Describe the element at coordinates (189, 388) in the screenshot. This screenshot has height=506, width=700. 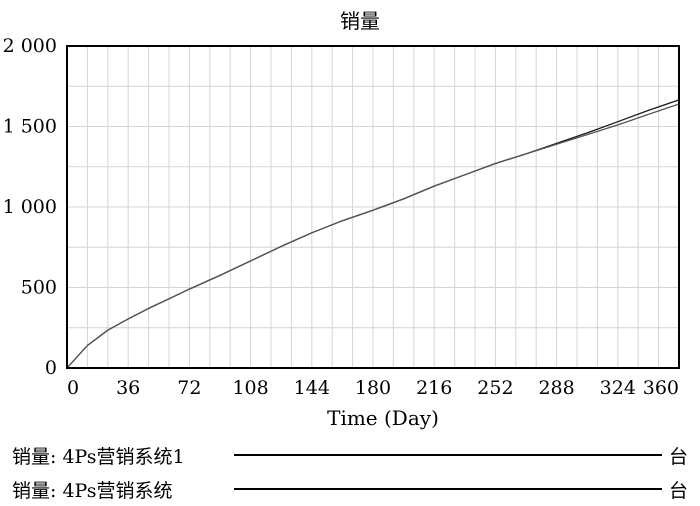
I see `x-tick-label: 72` at that location.